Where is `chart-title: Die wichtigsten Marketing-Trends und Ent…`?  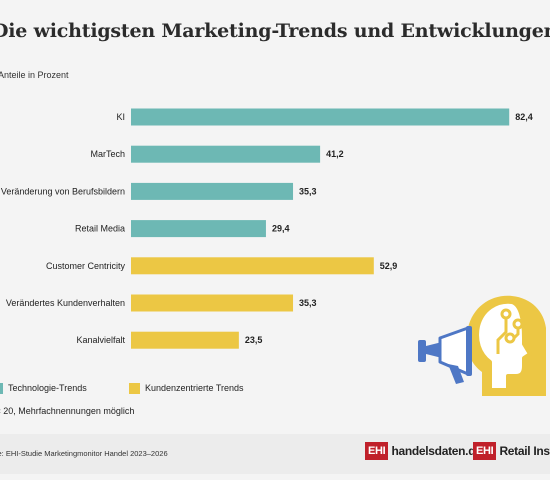 chart-title: Die wichtigsten Marketing-Trends und Ent… is located at coordinates (275, 31).